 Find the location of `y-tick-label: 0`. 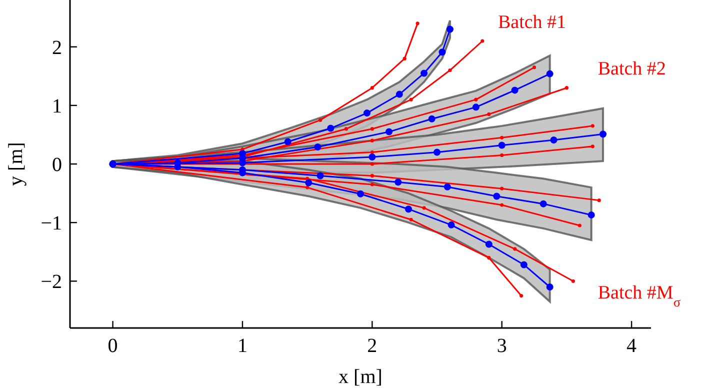

y-tick-label: 0 is located at coordinates (57, 165).